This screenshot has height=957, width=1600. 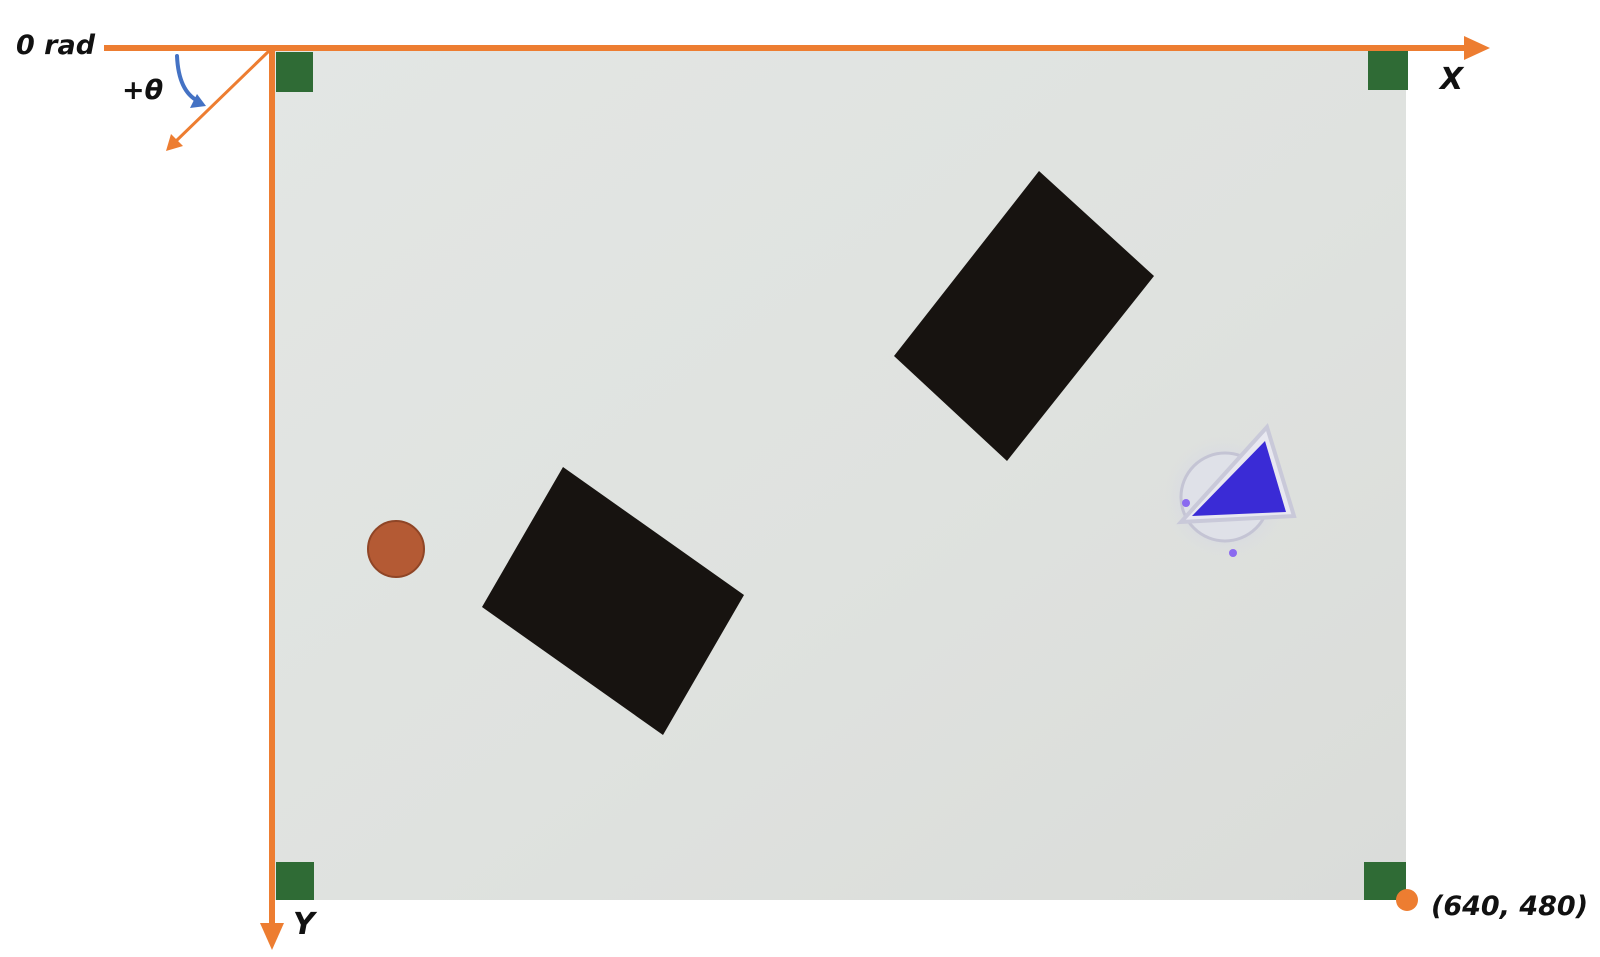 What do you see at coordinates (1452, 79) in the screenshot?
I see `x-axis-label: X` at bounding box center [1452, 79].